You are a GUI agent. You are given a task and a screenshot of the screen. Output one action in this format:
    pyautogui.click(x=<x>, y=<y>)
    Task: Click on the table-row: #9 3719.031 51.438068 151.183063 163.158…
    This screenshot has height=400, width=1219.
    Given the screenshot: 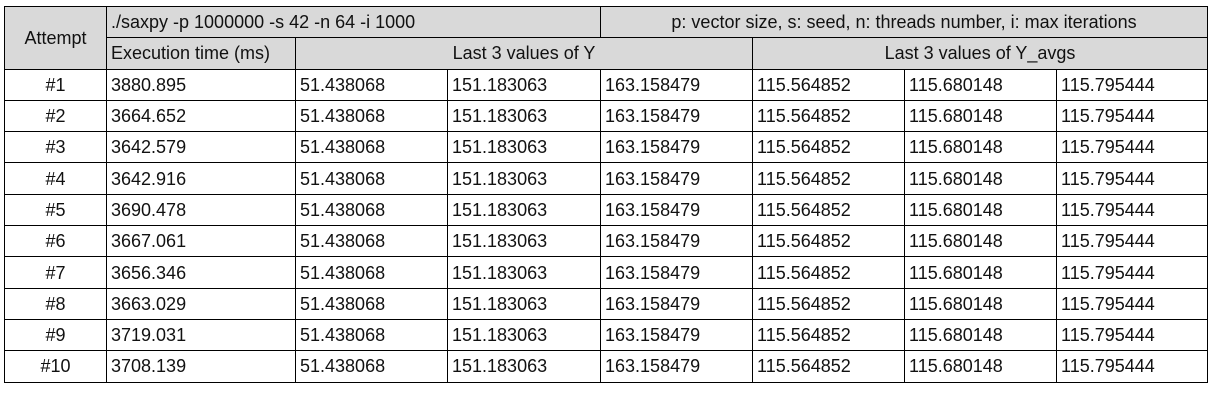 What is the action you would take?
    pyautogui.click(x=606, y=335)
    